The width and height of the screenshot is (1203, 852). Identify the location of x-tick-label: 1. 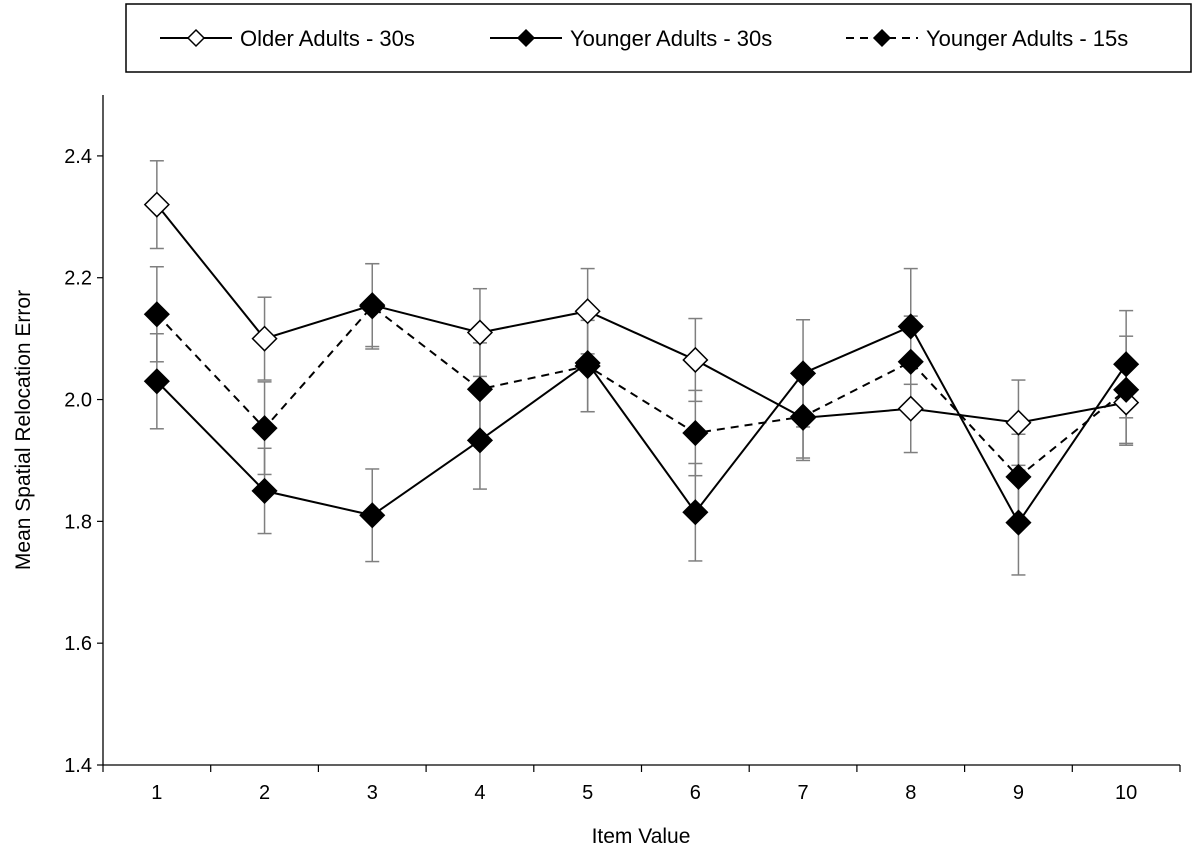
(156, 793).